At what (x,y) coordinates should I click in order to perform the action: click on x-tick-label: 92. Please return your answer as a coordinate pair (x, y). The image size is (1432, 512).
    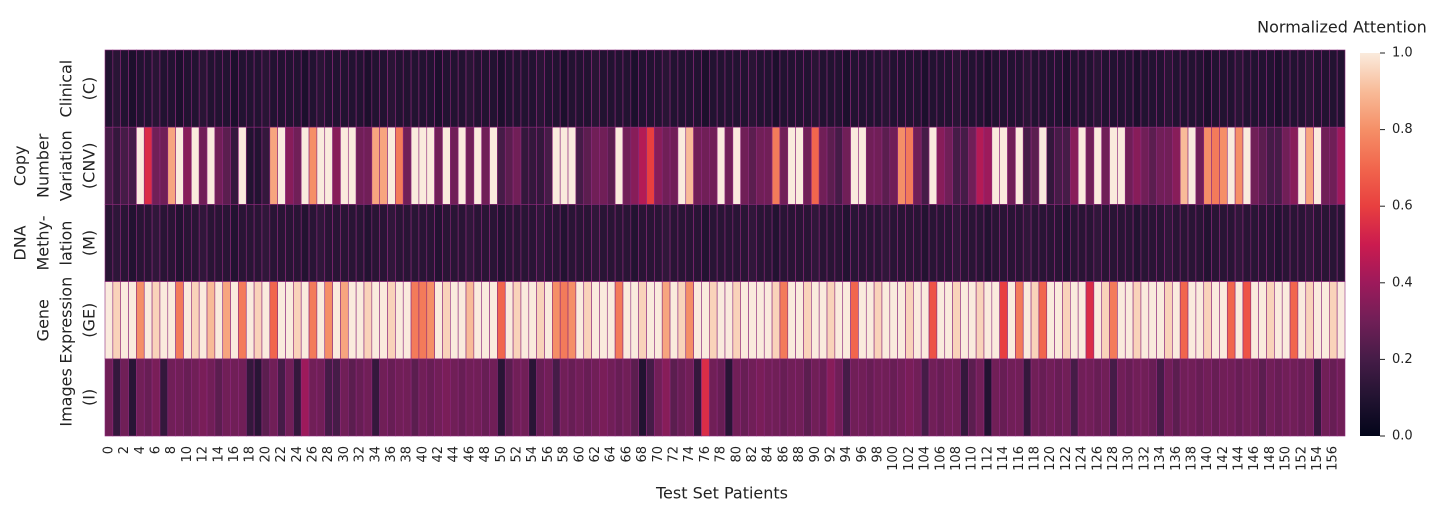
    Looking at the image, I should click on (830, 454).